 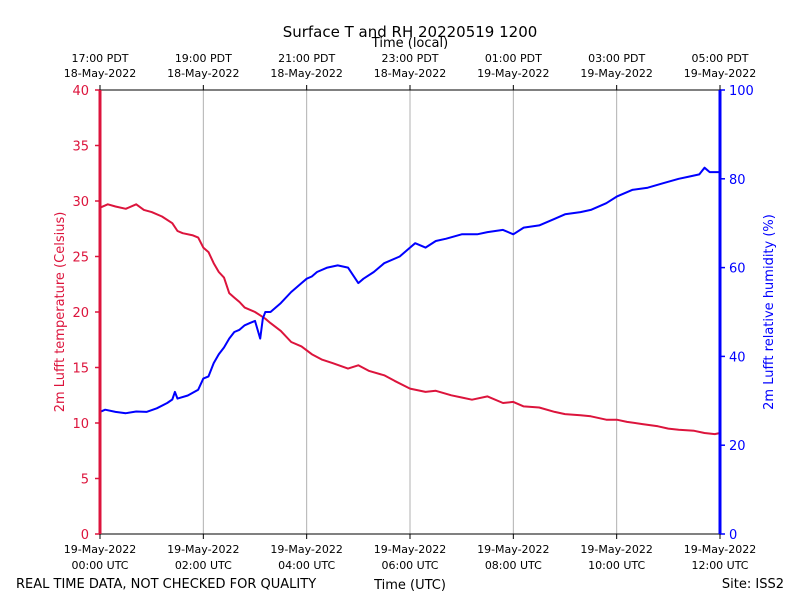 What do you see at coordinates (409, 43) in the screenshot?
I see `top-axis-title: Time (local)` at bounding box center [409, 43].